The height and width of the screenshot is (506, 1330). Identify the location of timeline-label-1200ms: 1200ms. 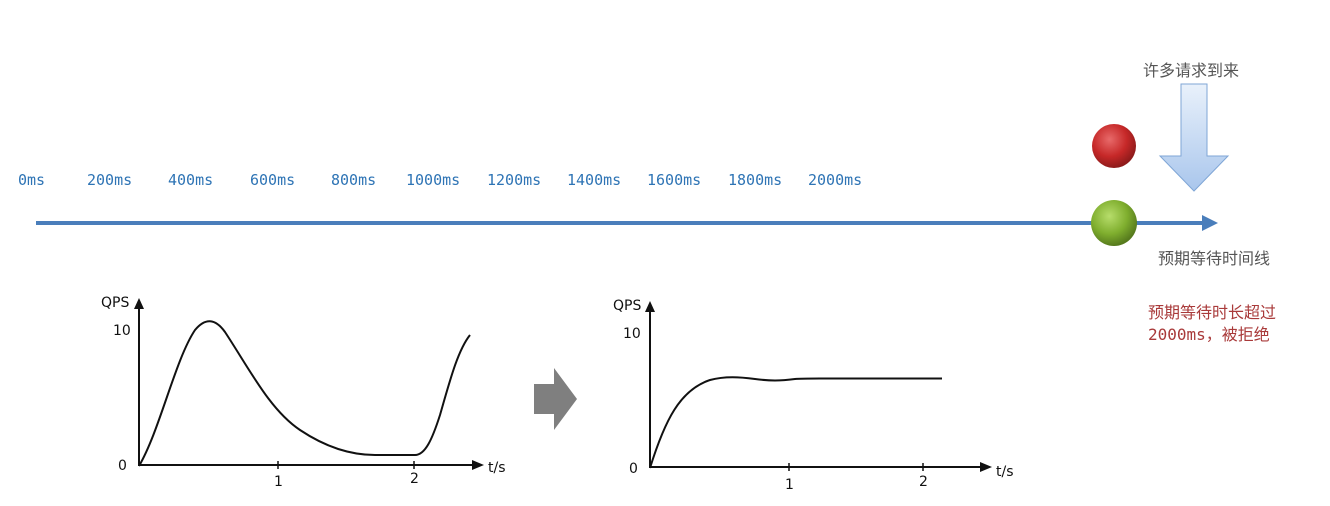
(514, 180).